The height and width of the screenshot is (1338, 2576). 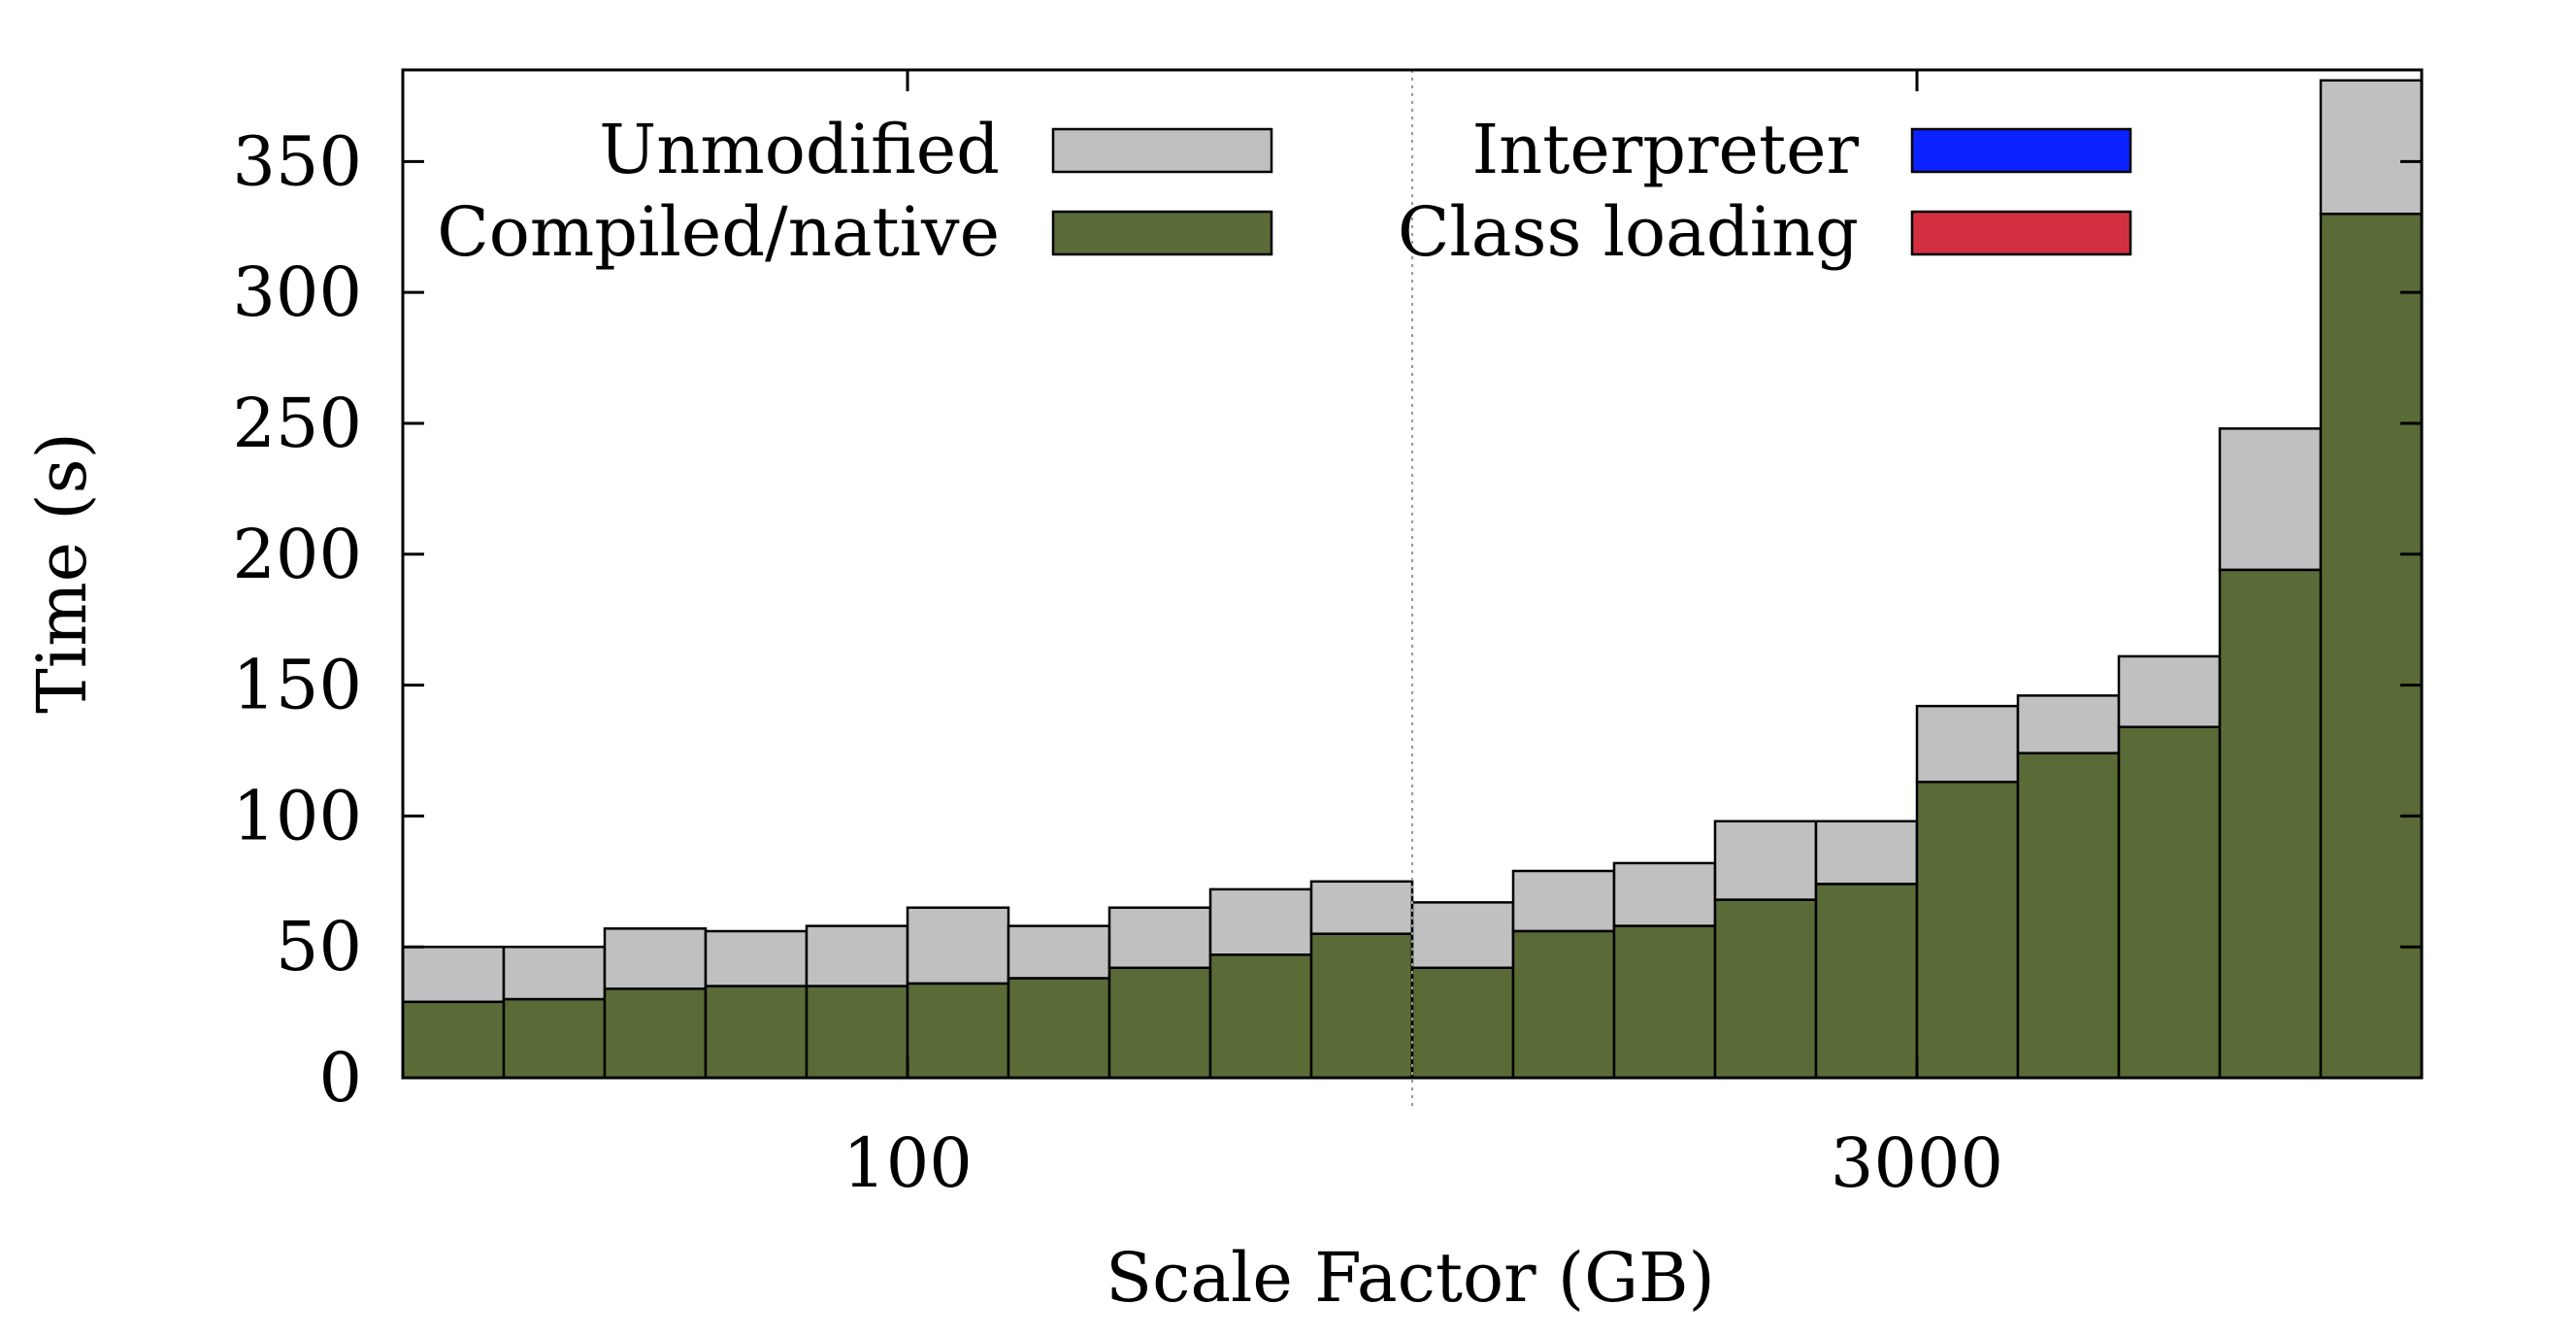 What do you see at coordinates (2021, 233) in the screenshot?
I see `legend-swatch-class-loading` at bounding box center [2021, 233].